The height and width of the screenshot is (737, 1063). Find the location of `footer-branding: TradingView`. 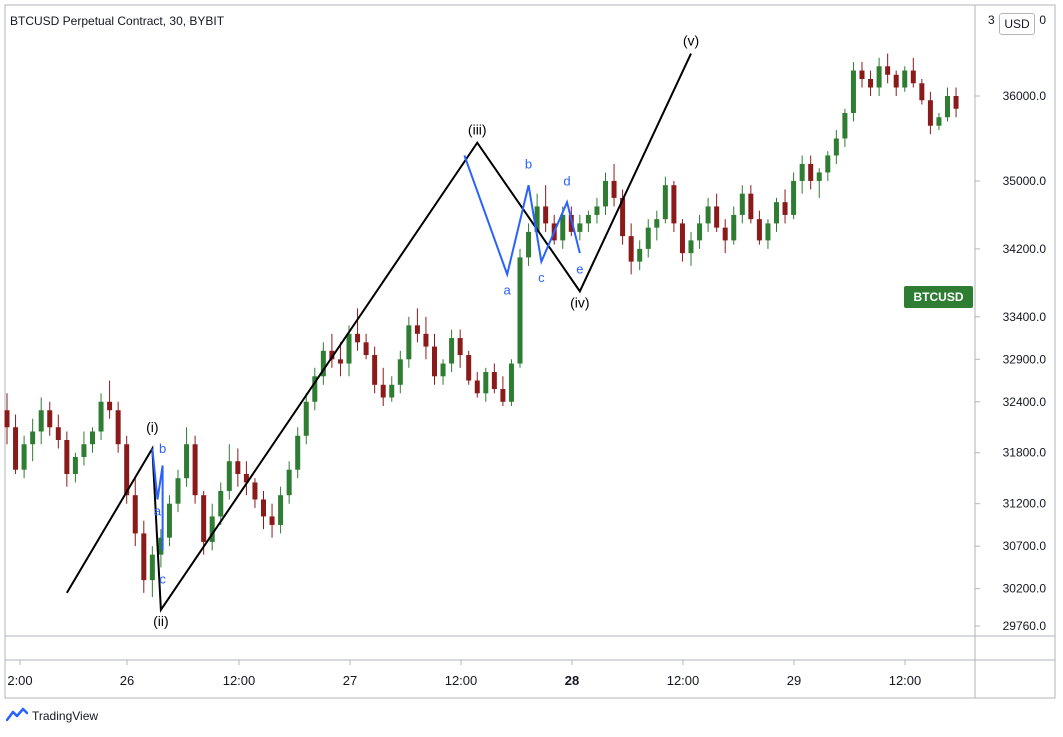

footer-branding: TradingView is located at coordinates (52, 715).